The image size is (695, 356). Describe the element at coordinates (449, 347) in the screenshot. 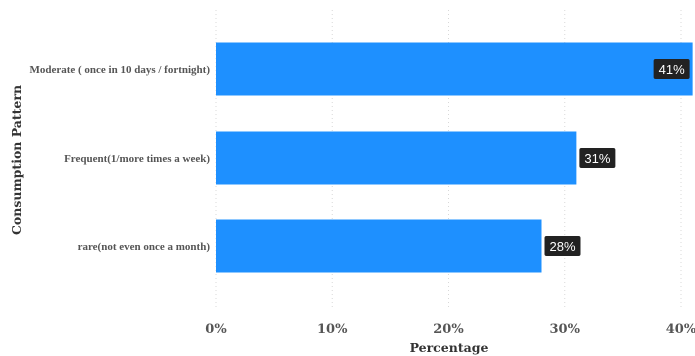

I see `x-axis-title: Percentage` at that location.